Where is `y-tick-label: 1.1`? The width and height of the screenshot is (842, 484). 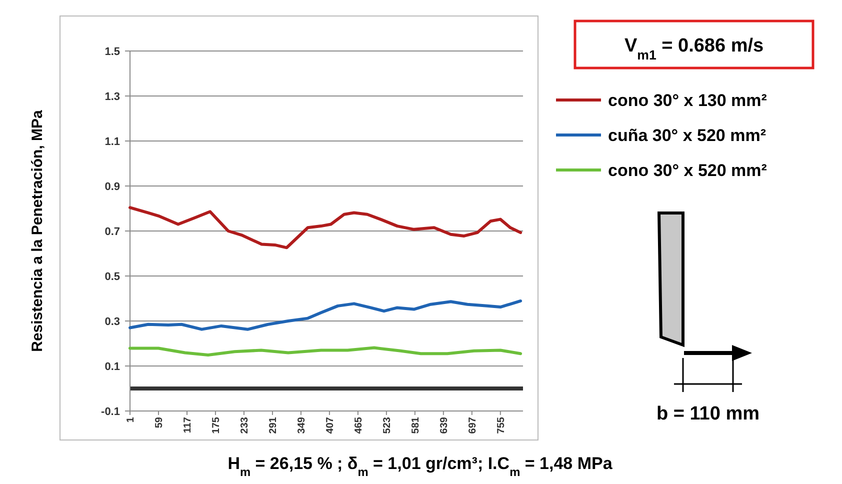
y-tick-label: 1.1 is located at coordinates (112, 142).